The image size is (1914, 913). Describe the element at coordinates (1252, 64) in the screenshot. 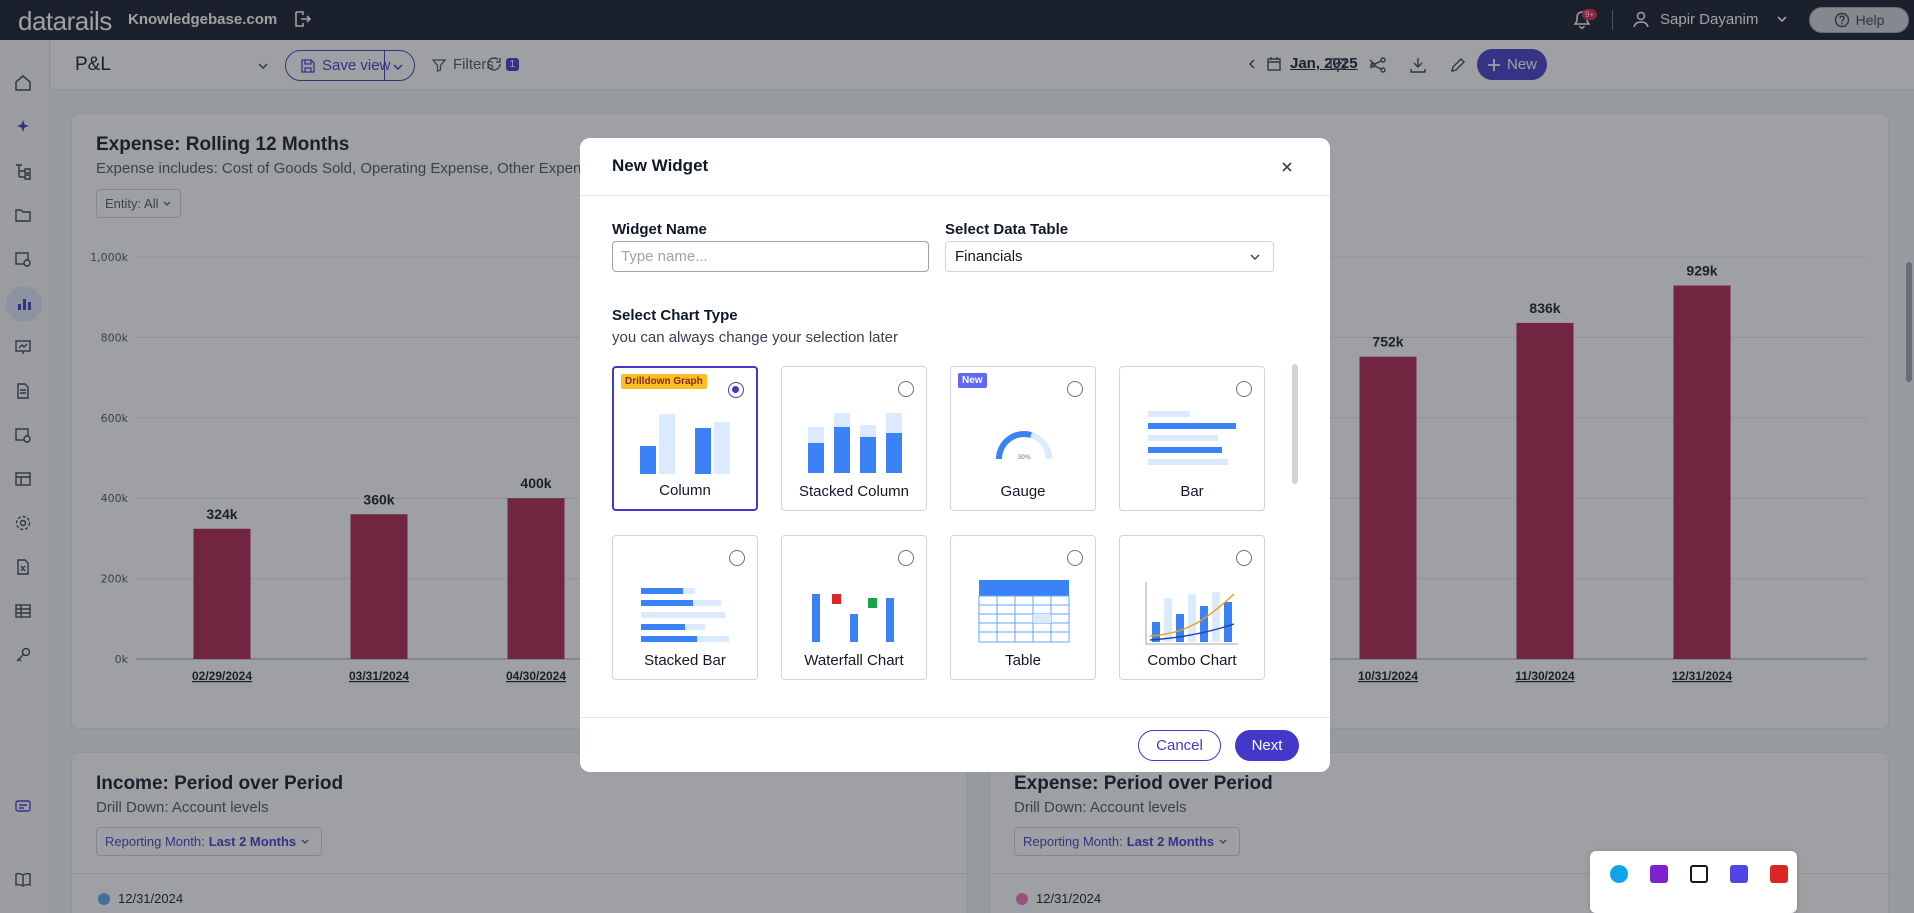

I see `chevron-left-icon` at that location.